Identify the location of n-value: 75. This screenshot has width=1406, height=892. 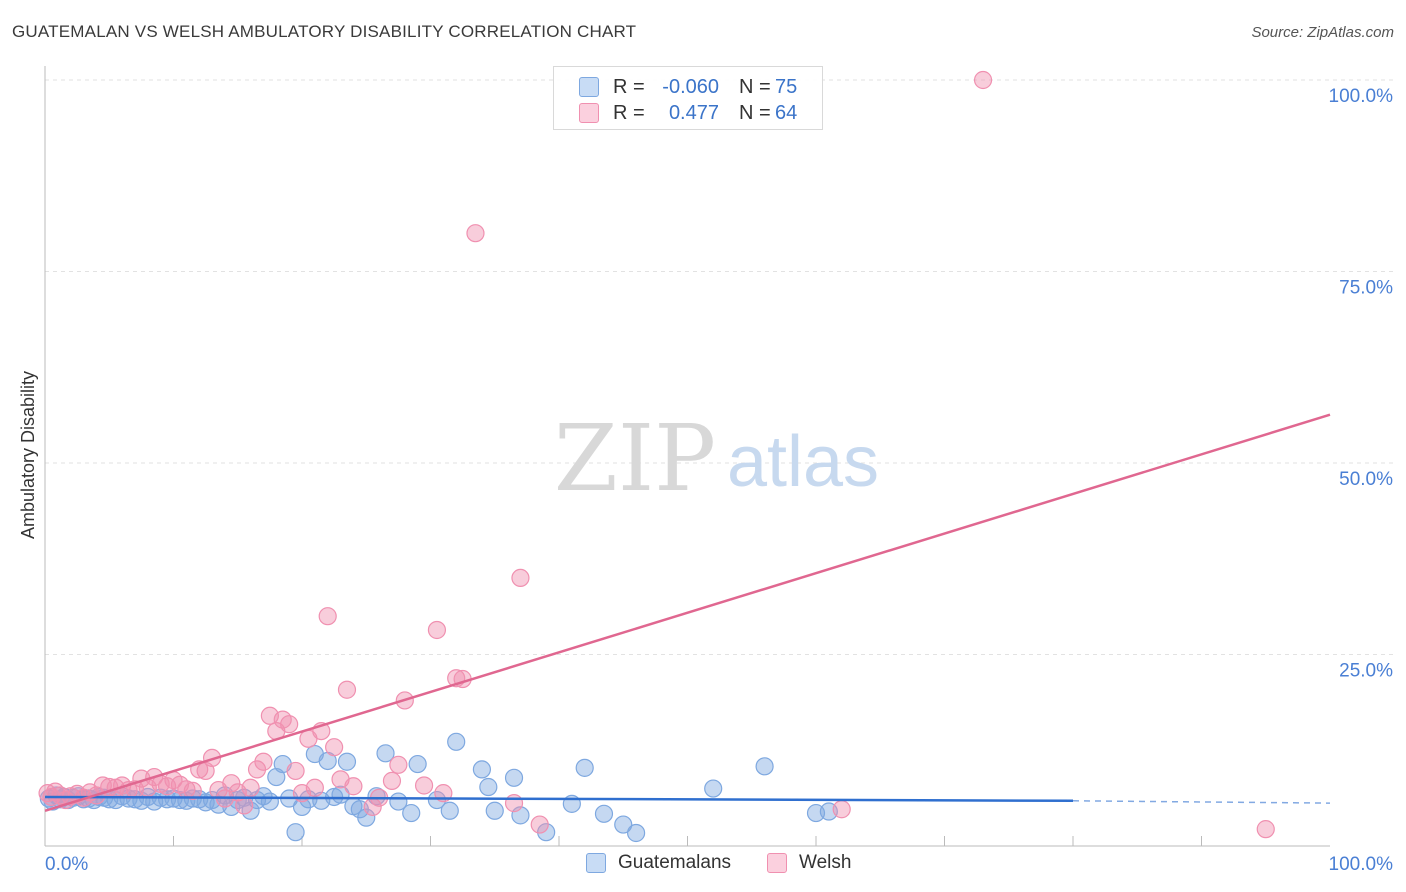
(786, 86).